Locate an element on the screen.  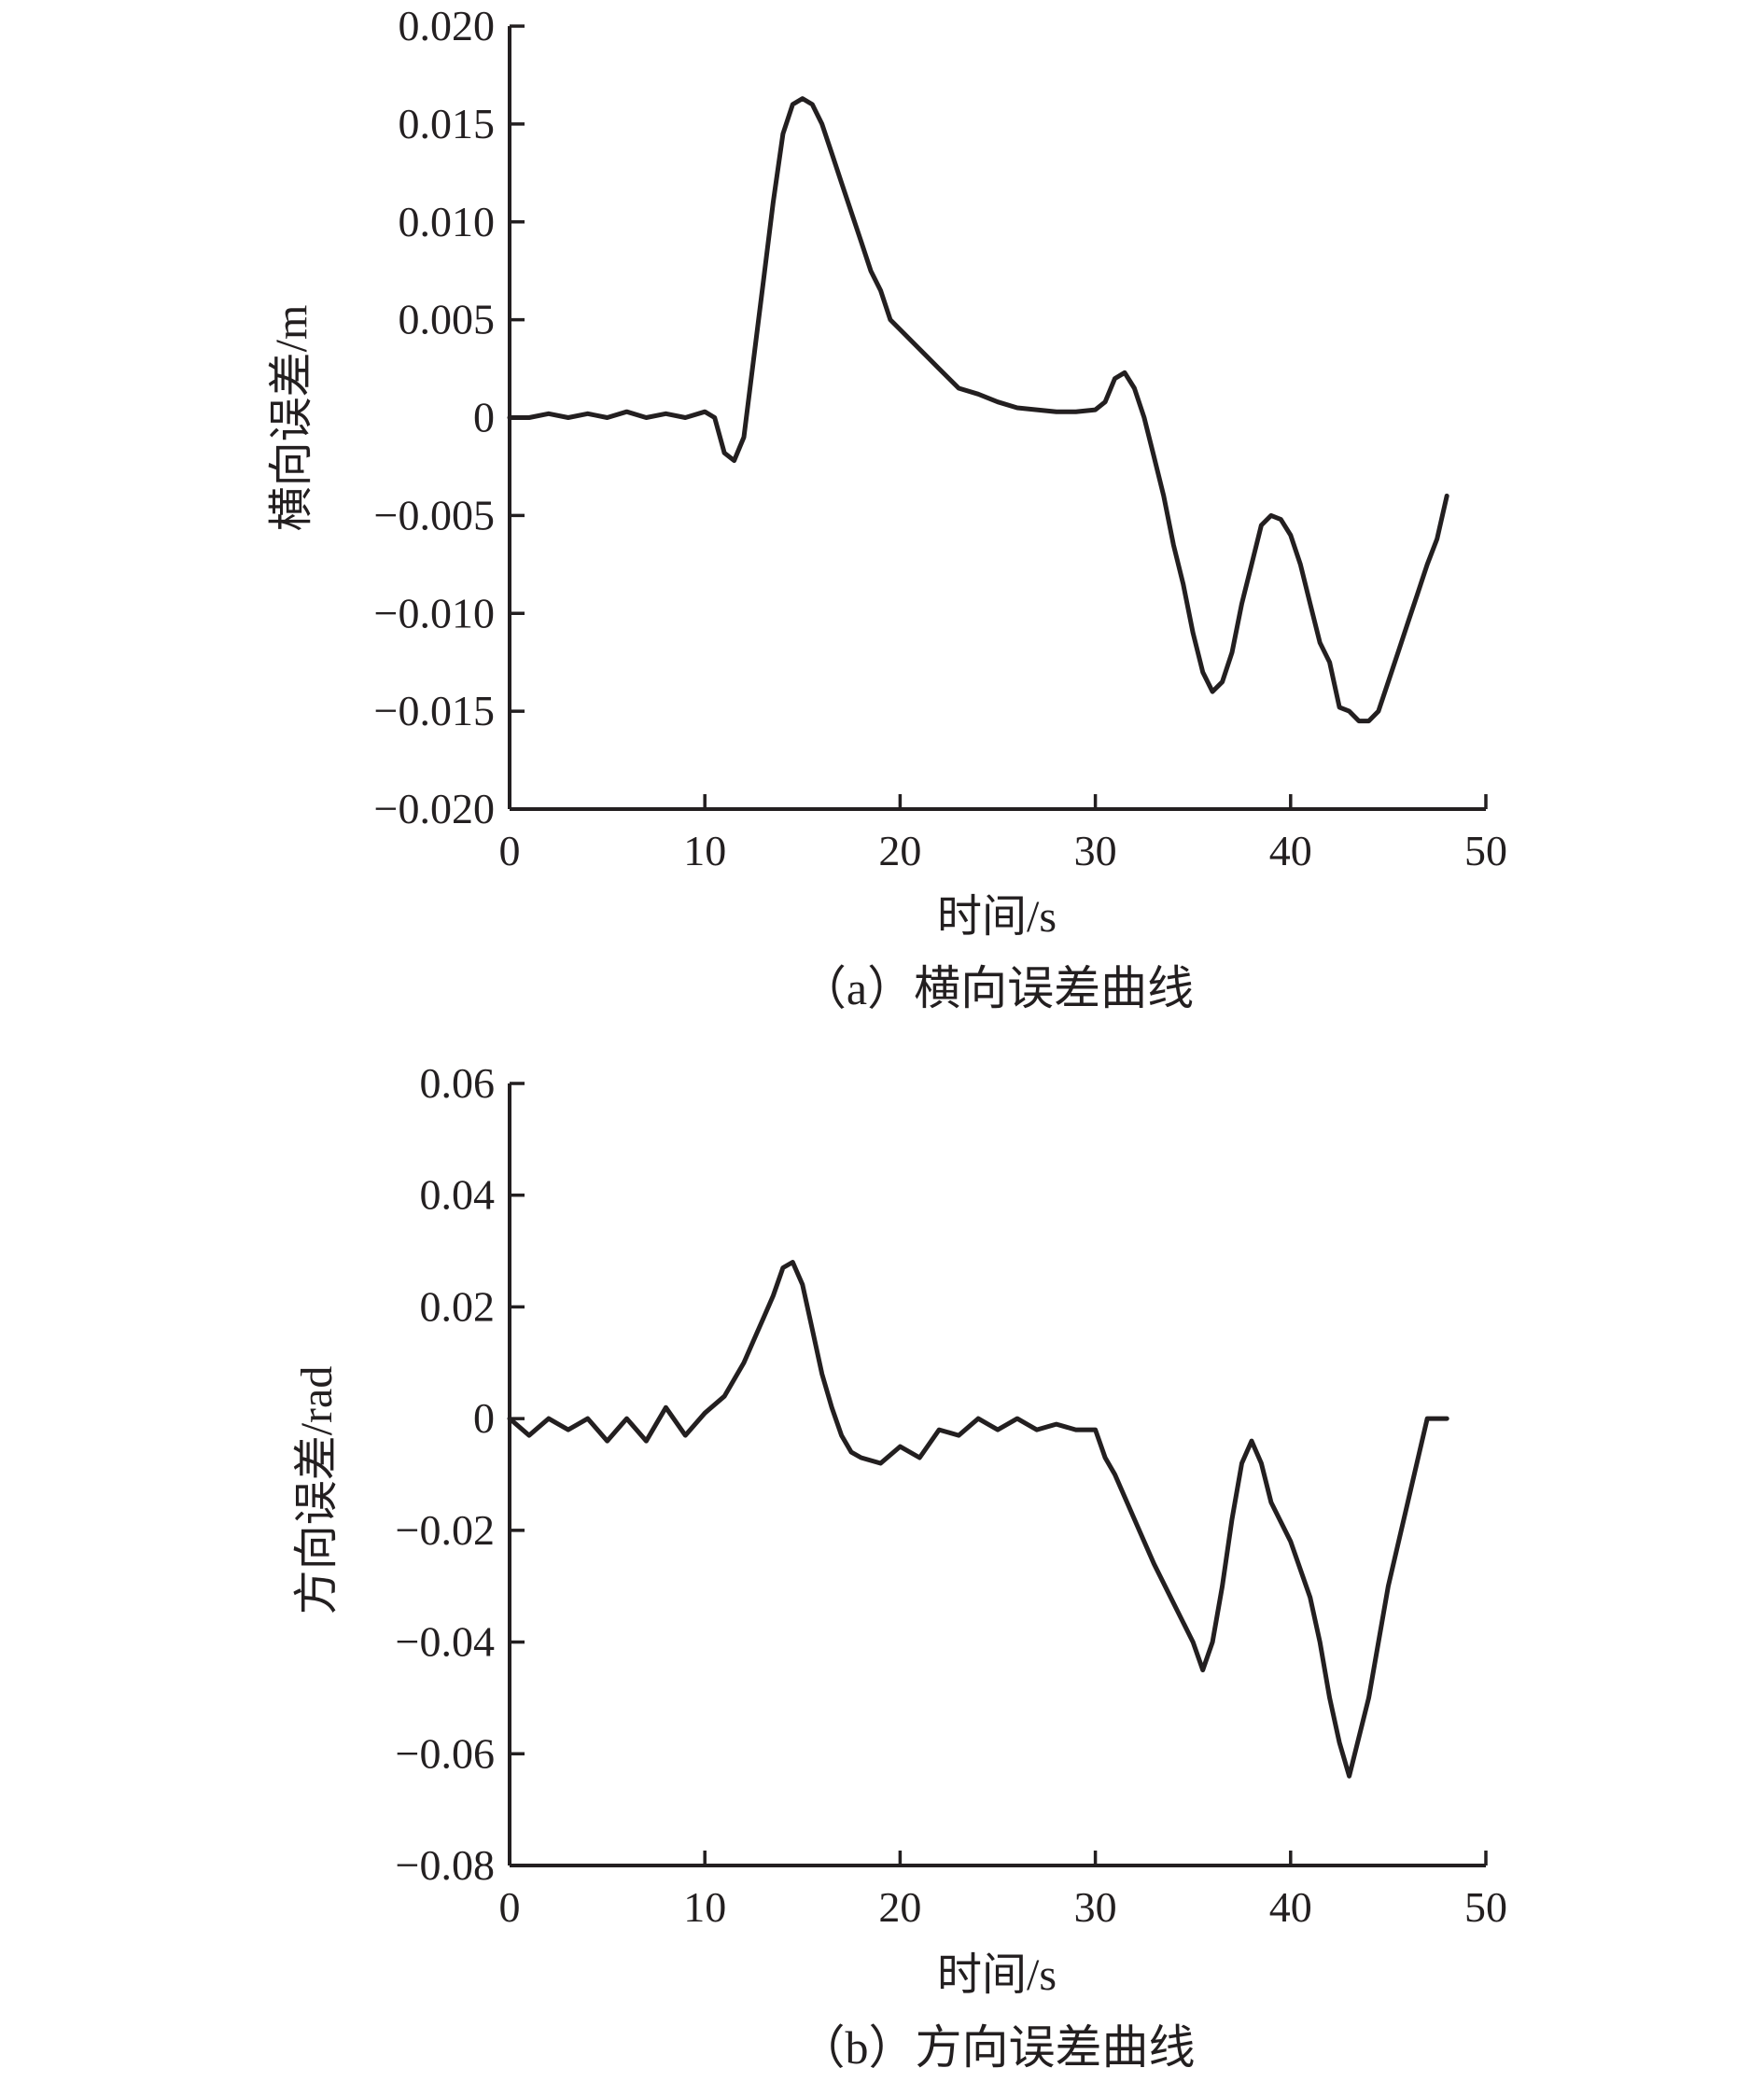
chart-b-x-tick-label: 40 is located at coordinates (1290, 1907).